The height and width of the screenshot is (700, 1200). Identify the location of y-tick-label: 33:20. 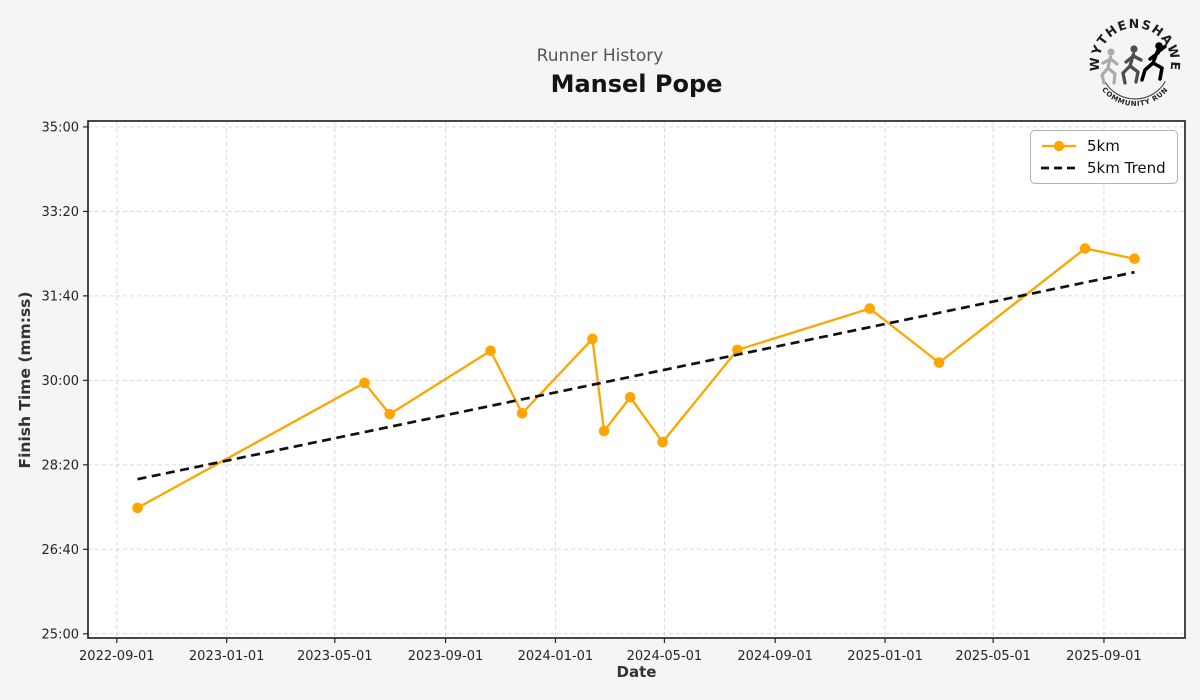
(60, 212).